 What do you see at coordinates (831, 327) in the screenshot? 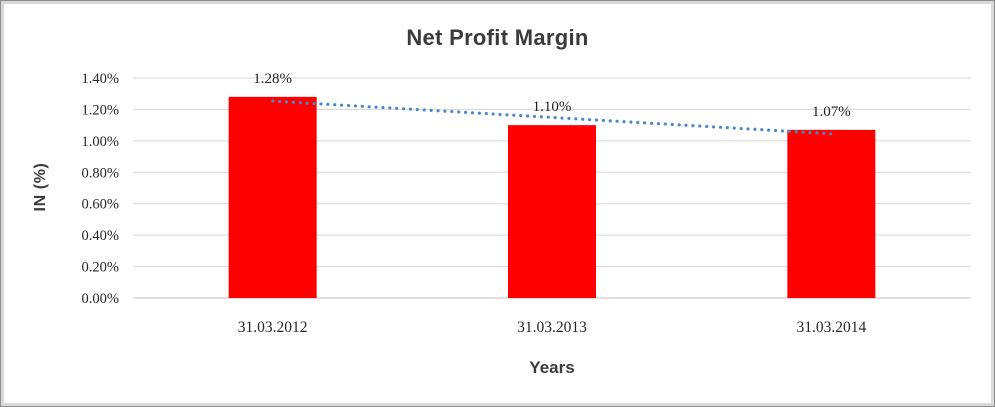
I see `x-tick-label: 31.03.2014` at bounding box center [831, 327].